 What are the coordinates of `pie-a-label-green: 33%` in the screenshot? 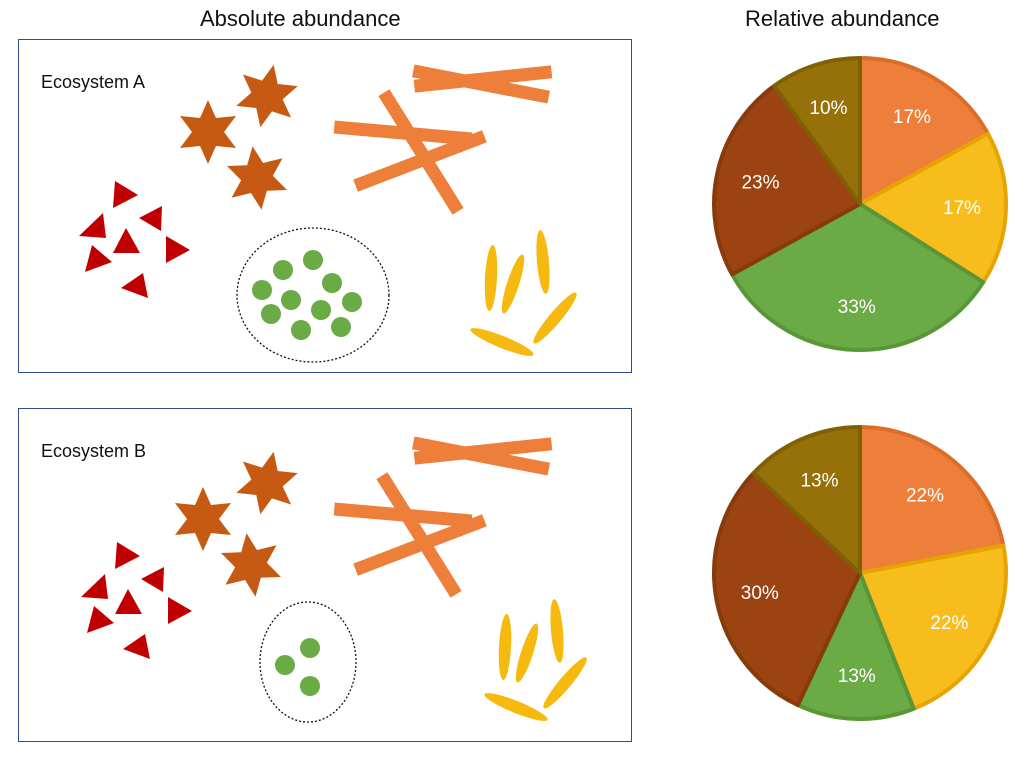 It's located at (857, 307).